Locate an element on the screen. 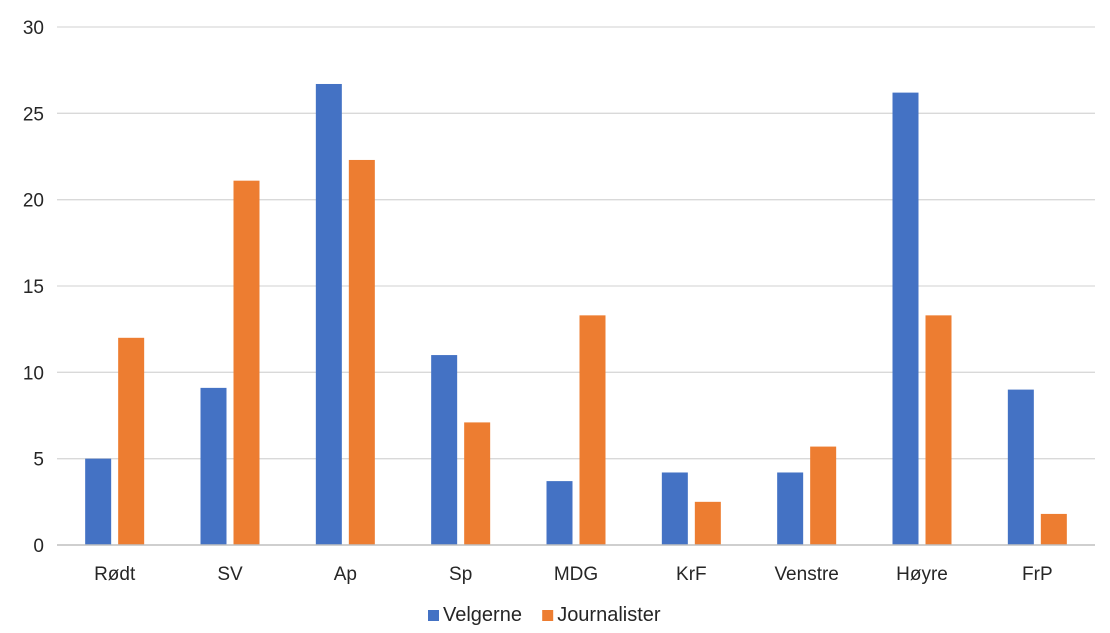  legend-item-velgerne: Velgerne is located at coordinates (475, 615).